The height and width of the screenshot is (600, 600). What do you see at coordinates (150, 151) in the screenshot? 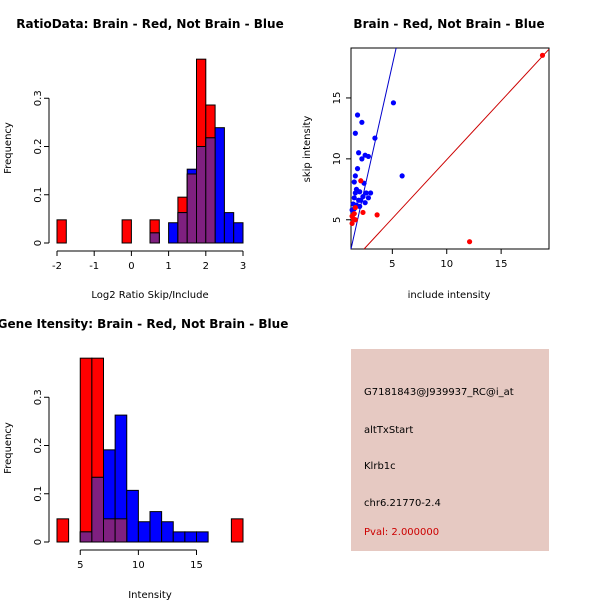
I see `ratio-histogram-bars` at bounding box center [150, 151].